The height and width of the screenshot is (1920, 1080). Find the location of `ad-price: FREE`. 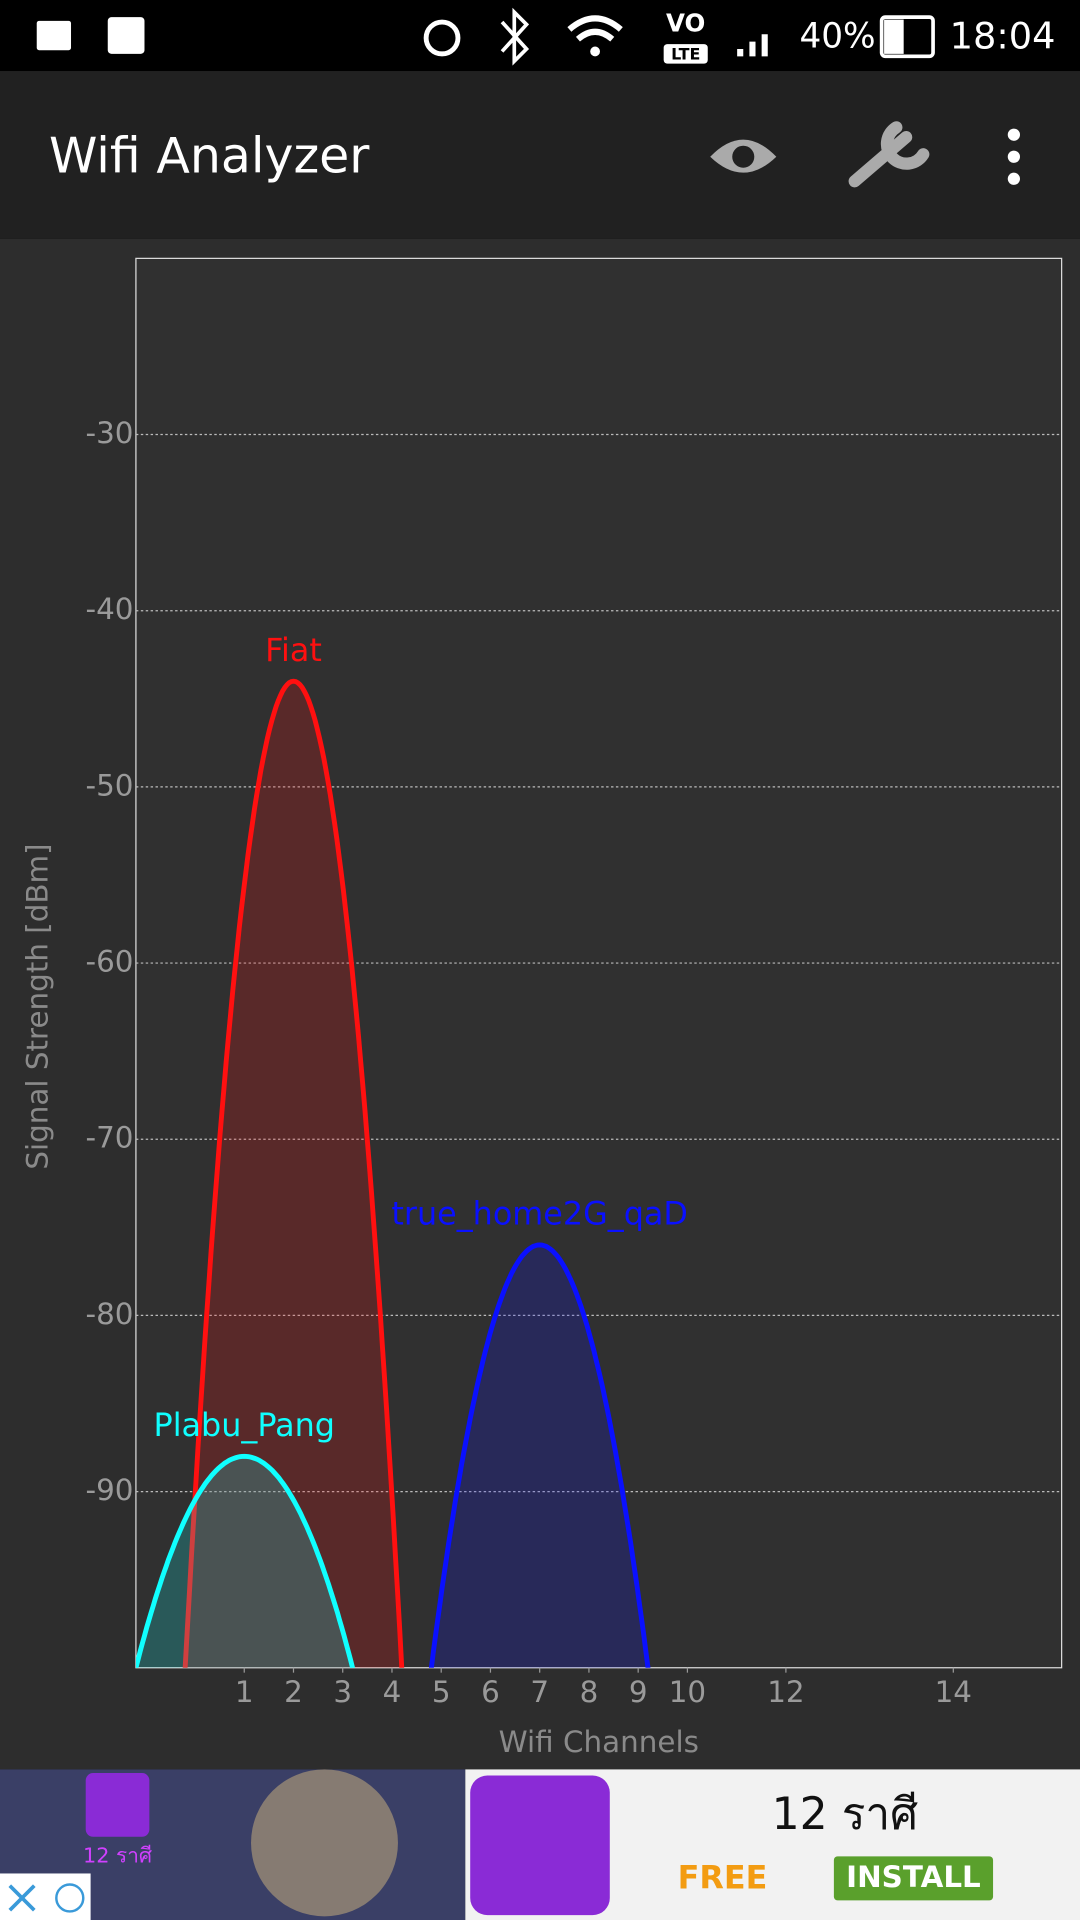

ad-price: FREE is located at coordinates (723, 1878).